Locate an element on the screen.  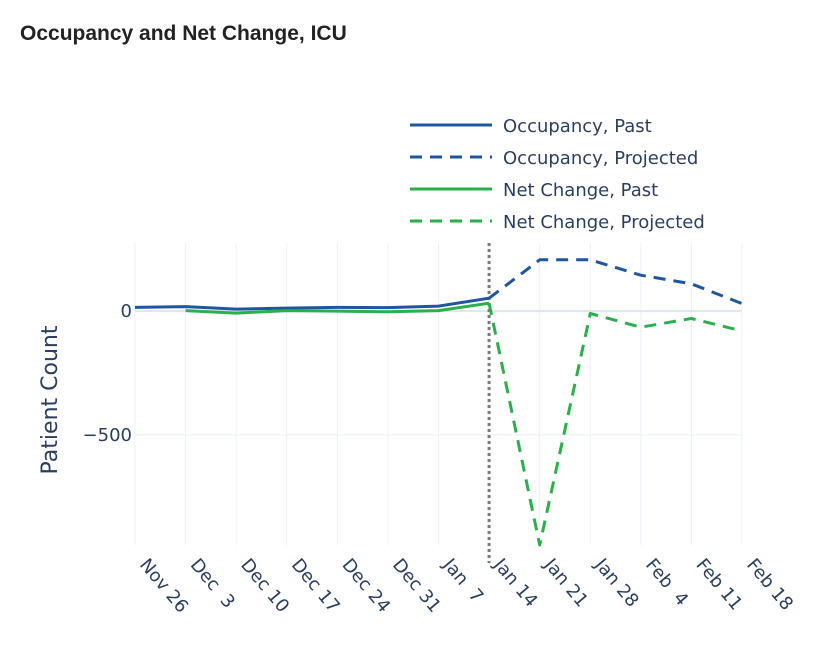
series-line-net-change-past is located at coordinates (337, 308).